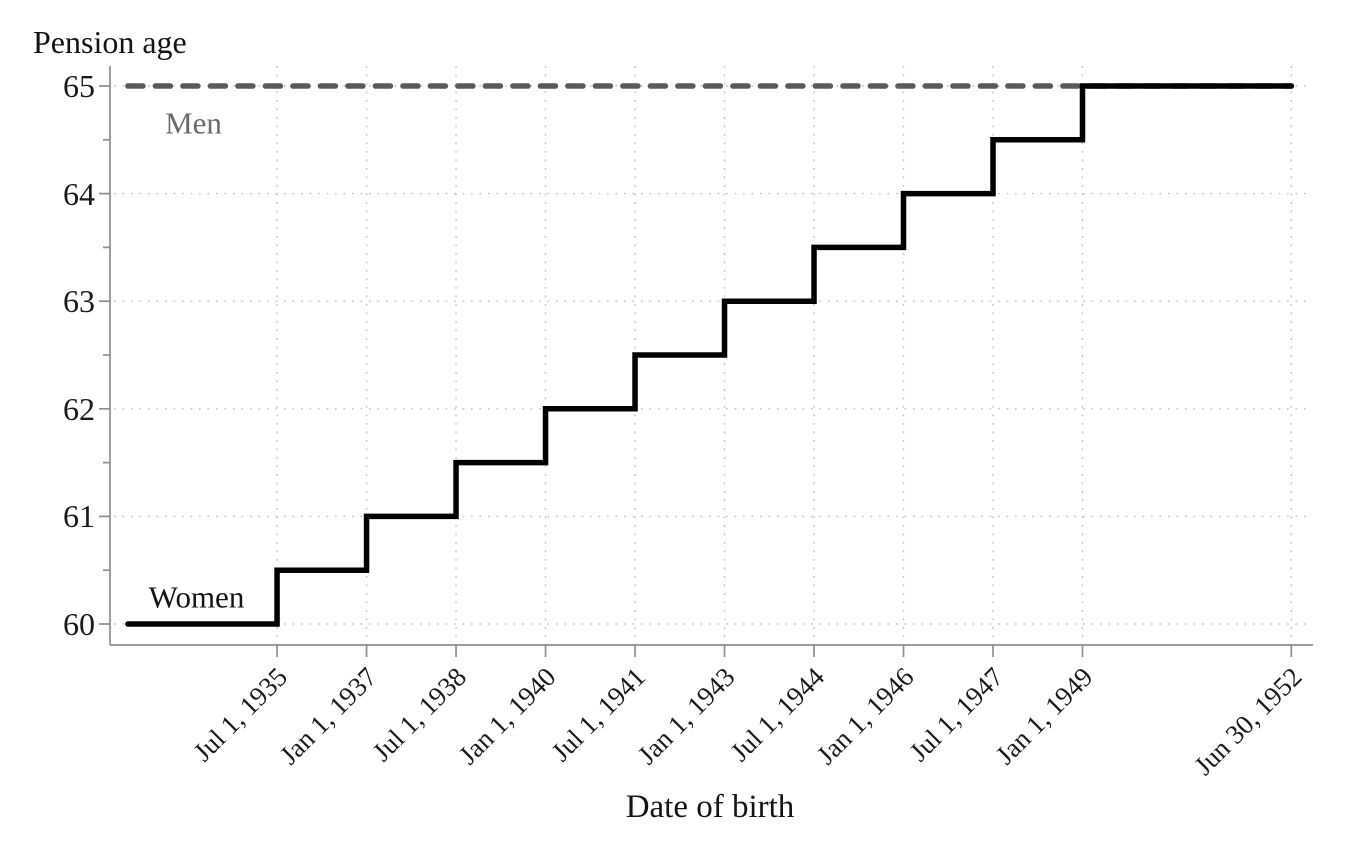  Describe the element at coordinates (79, 301) in the screenshot. I see `y-axis-label-63: 63` at that location.